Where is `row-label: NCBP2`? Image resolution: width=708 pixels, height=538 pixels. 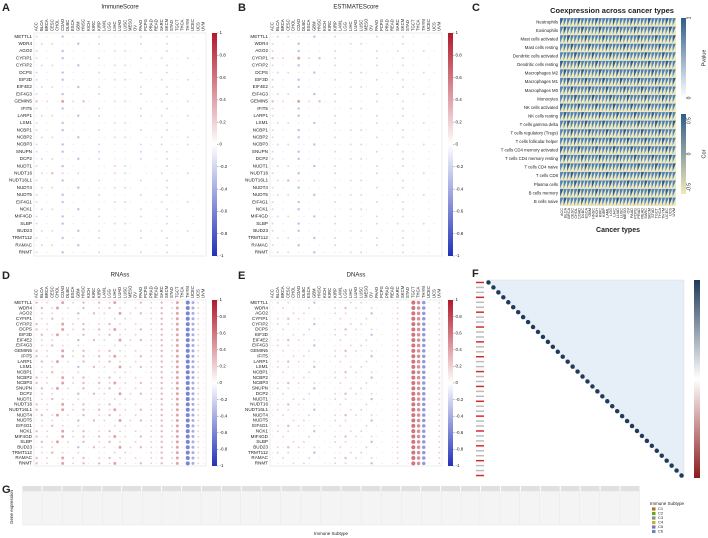
row-label: NCBP2 is located at coordinates (261, 137).